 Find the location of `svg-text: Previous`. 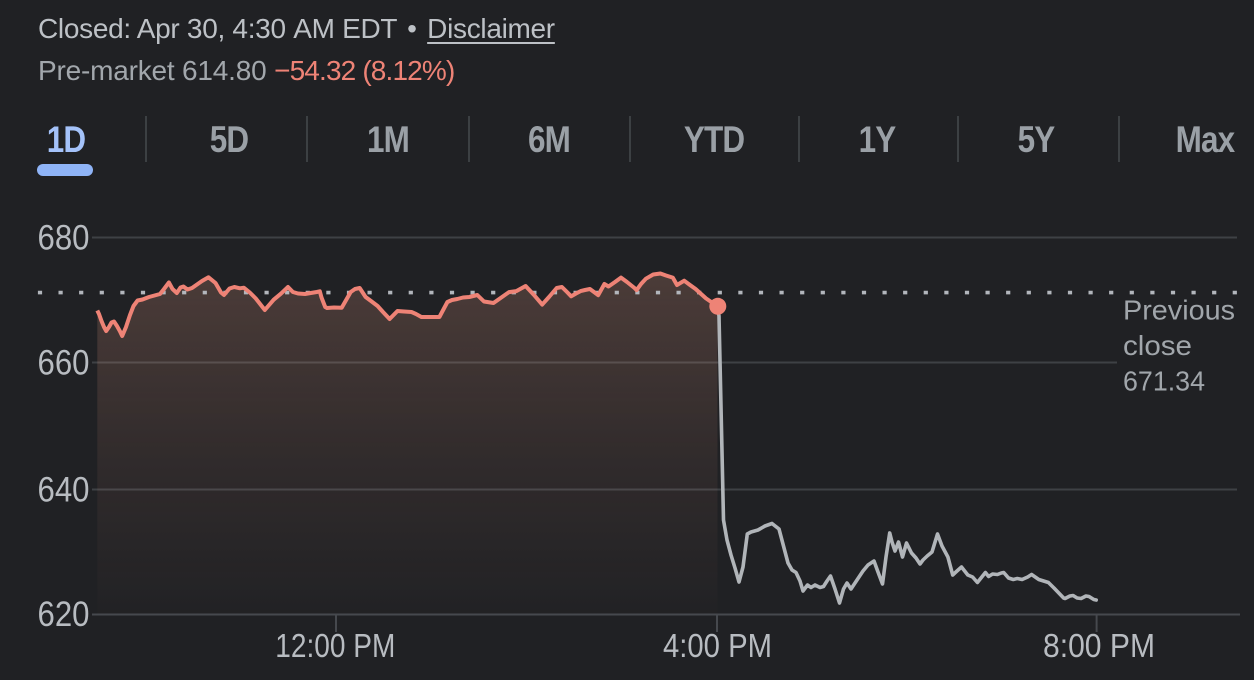

svg-text: Previous is located at coordinates (1179, 310).